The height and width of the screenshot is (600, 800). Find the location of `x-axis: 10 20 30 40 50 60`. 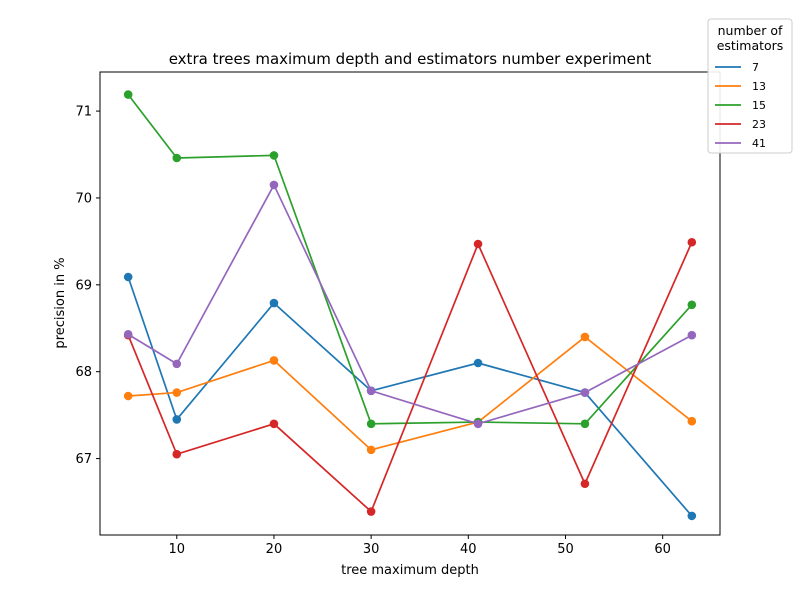

x-axis: 10 20 30 40 50 60 is located at coordinates (419, 546).